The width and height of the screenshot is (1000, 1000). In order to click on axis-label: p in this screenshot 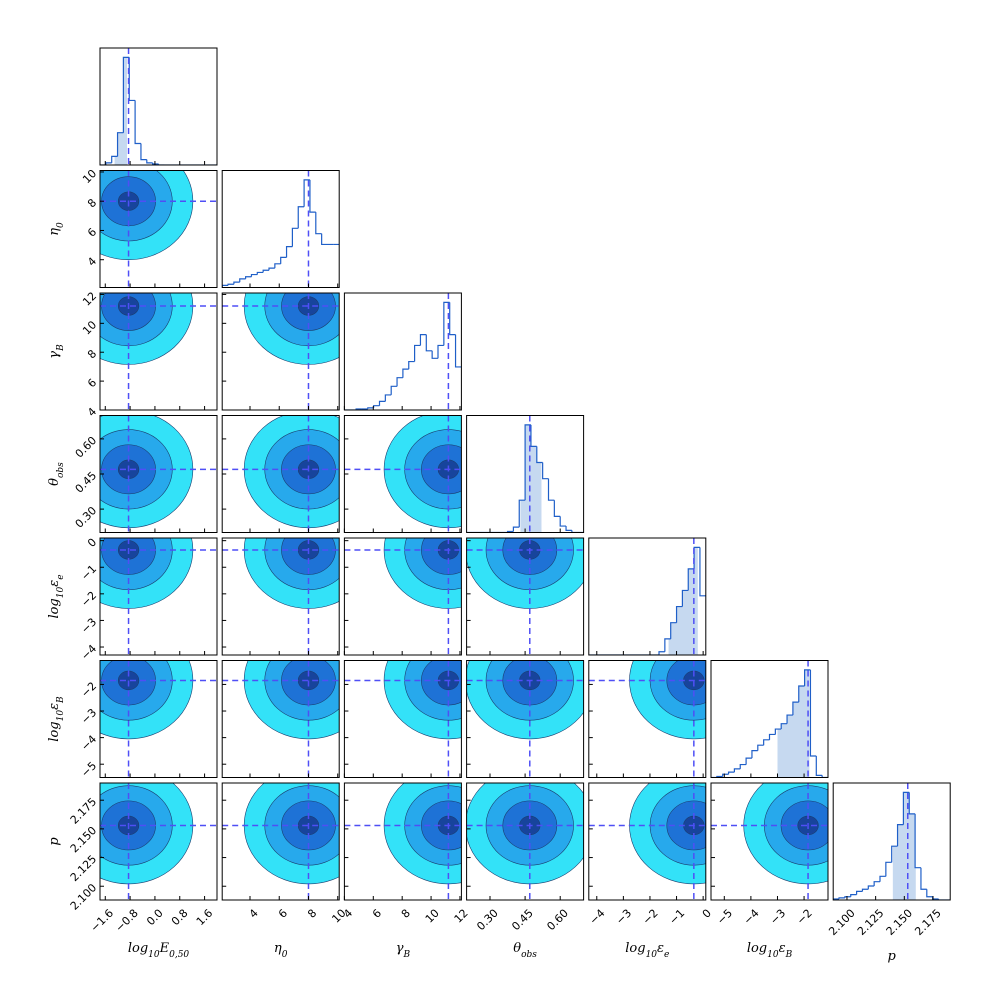, I will do `click(54, 841)`.